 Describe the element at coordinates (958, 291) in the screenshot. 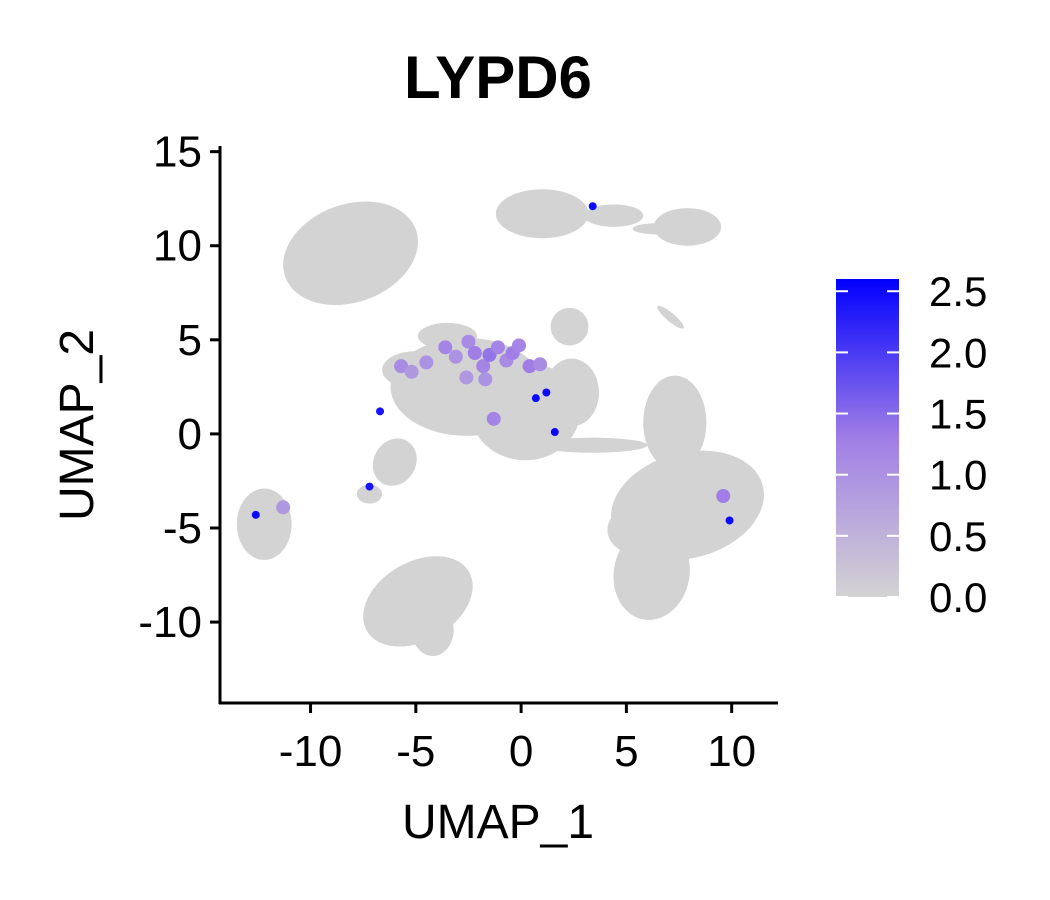

I see `colorbar-tick-label: 2.5` at that location.